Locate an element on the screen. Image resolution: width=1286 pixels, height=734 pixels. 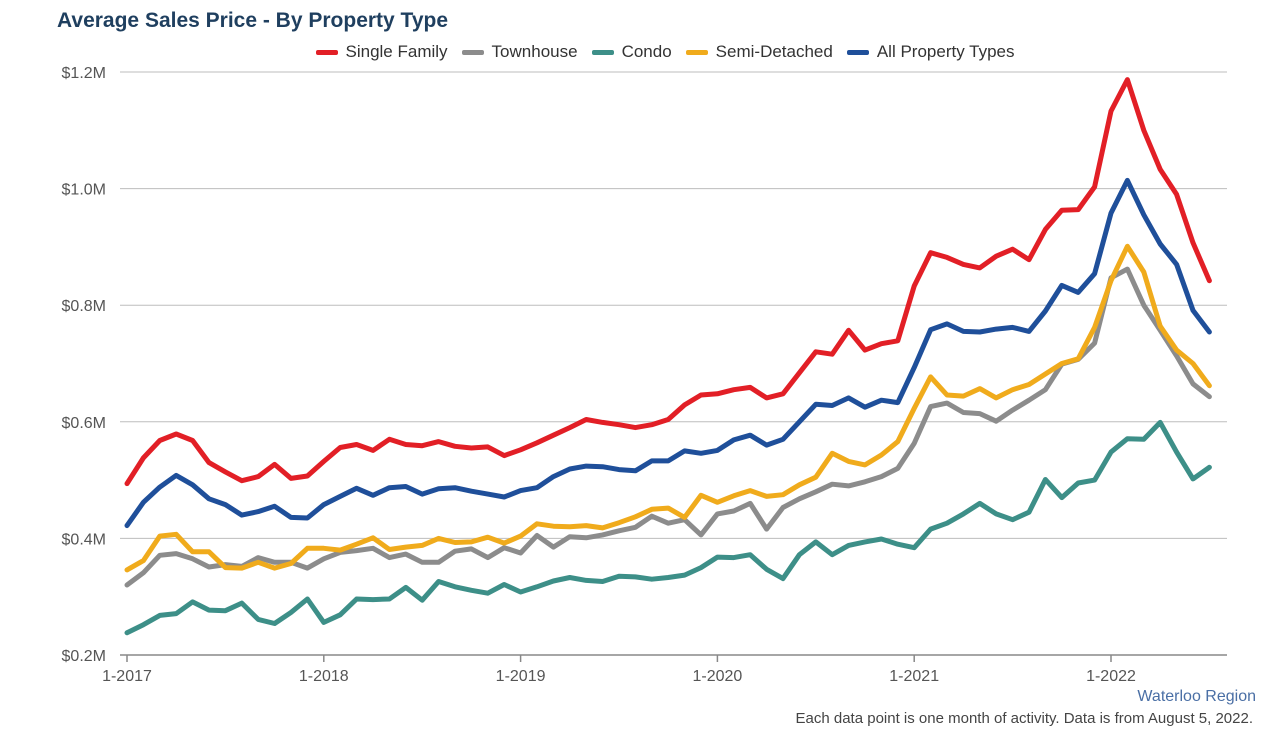
legend-label: All Property Types is located at coordinates (945, 51).